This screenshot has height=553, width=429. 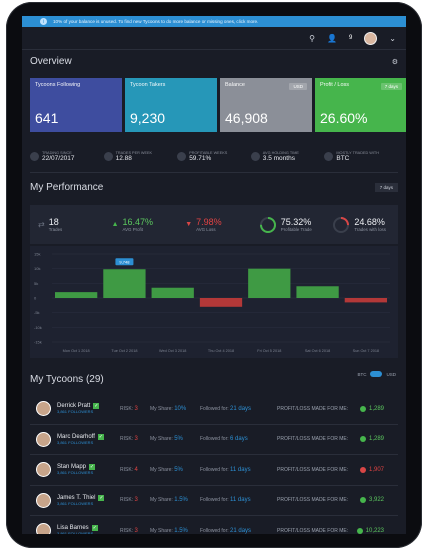 I want to click on performance-header: My Performance 7 days, so click(x=214, y=184).